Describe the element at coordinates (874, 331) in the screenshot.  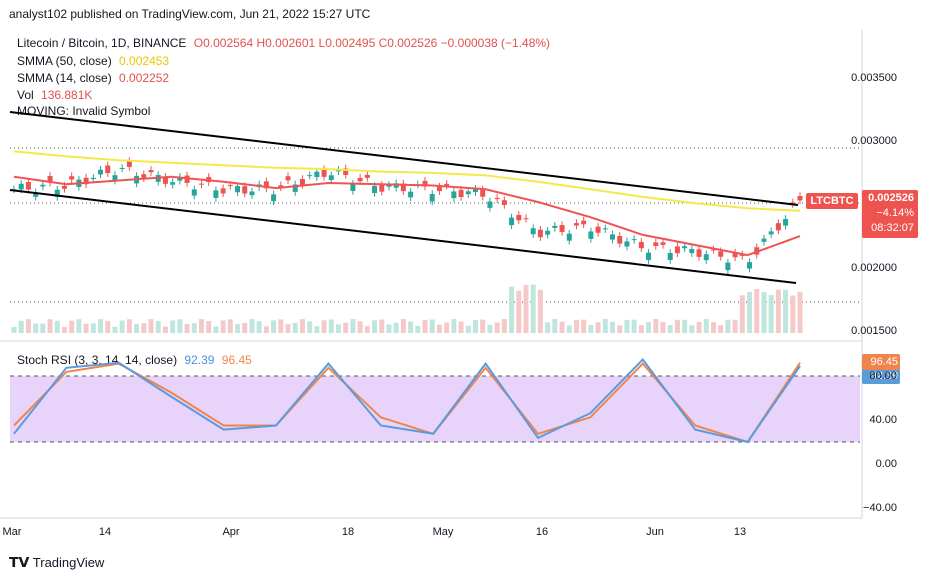
I see `price-tick: 0.001500` at that location.